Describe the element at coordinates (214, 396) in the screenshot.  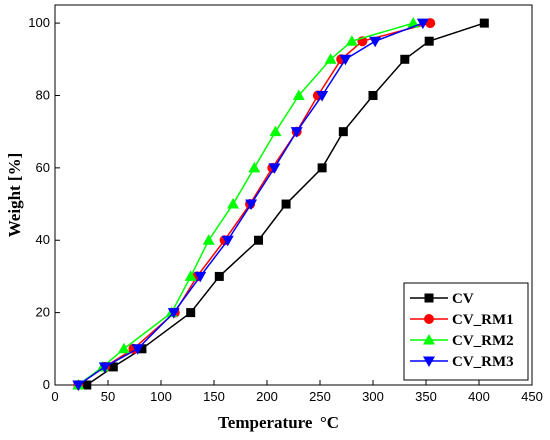
I see `x-tick-label: 150` at that location.